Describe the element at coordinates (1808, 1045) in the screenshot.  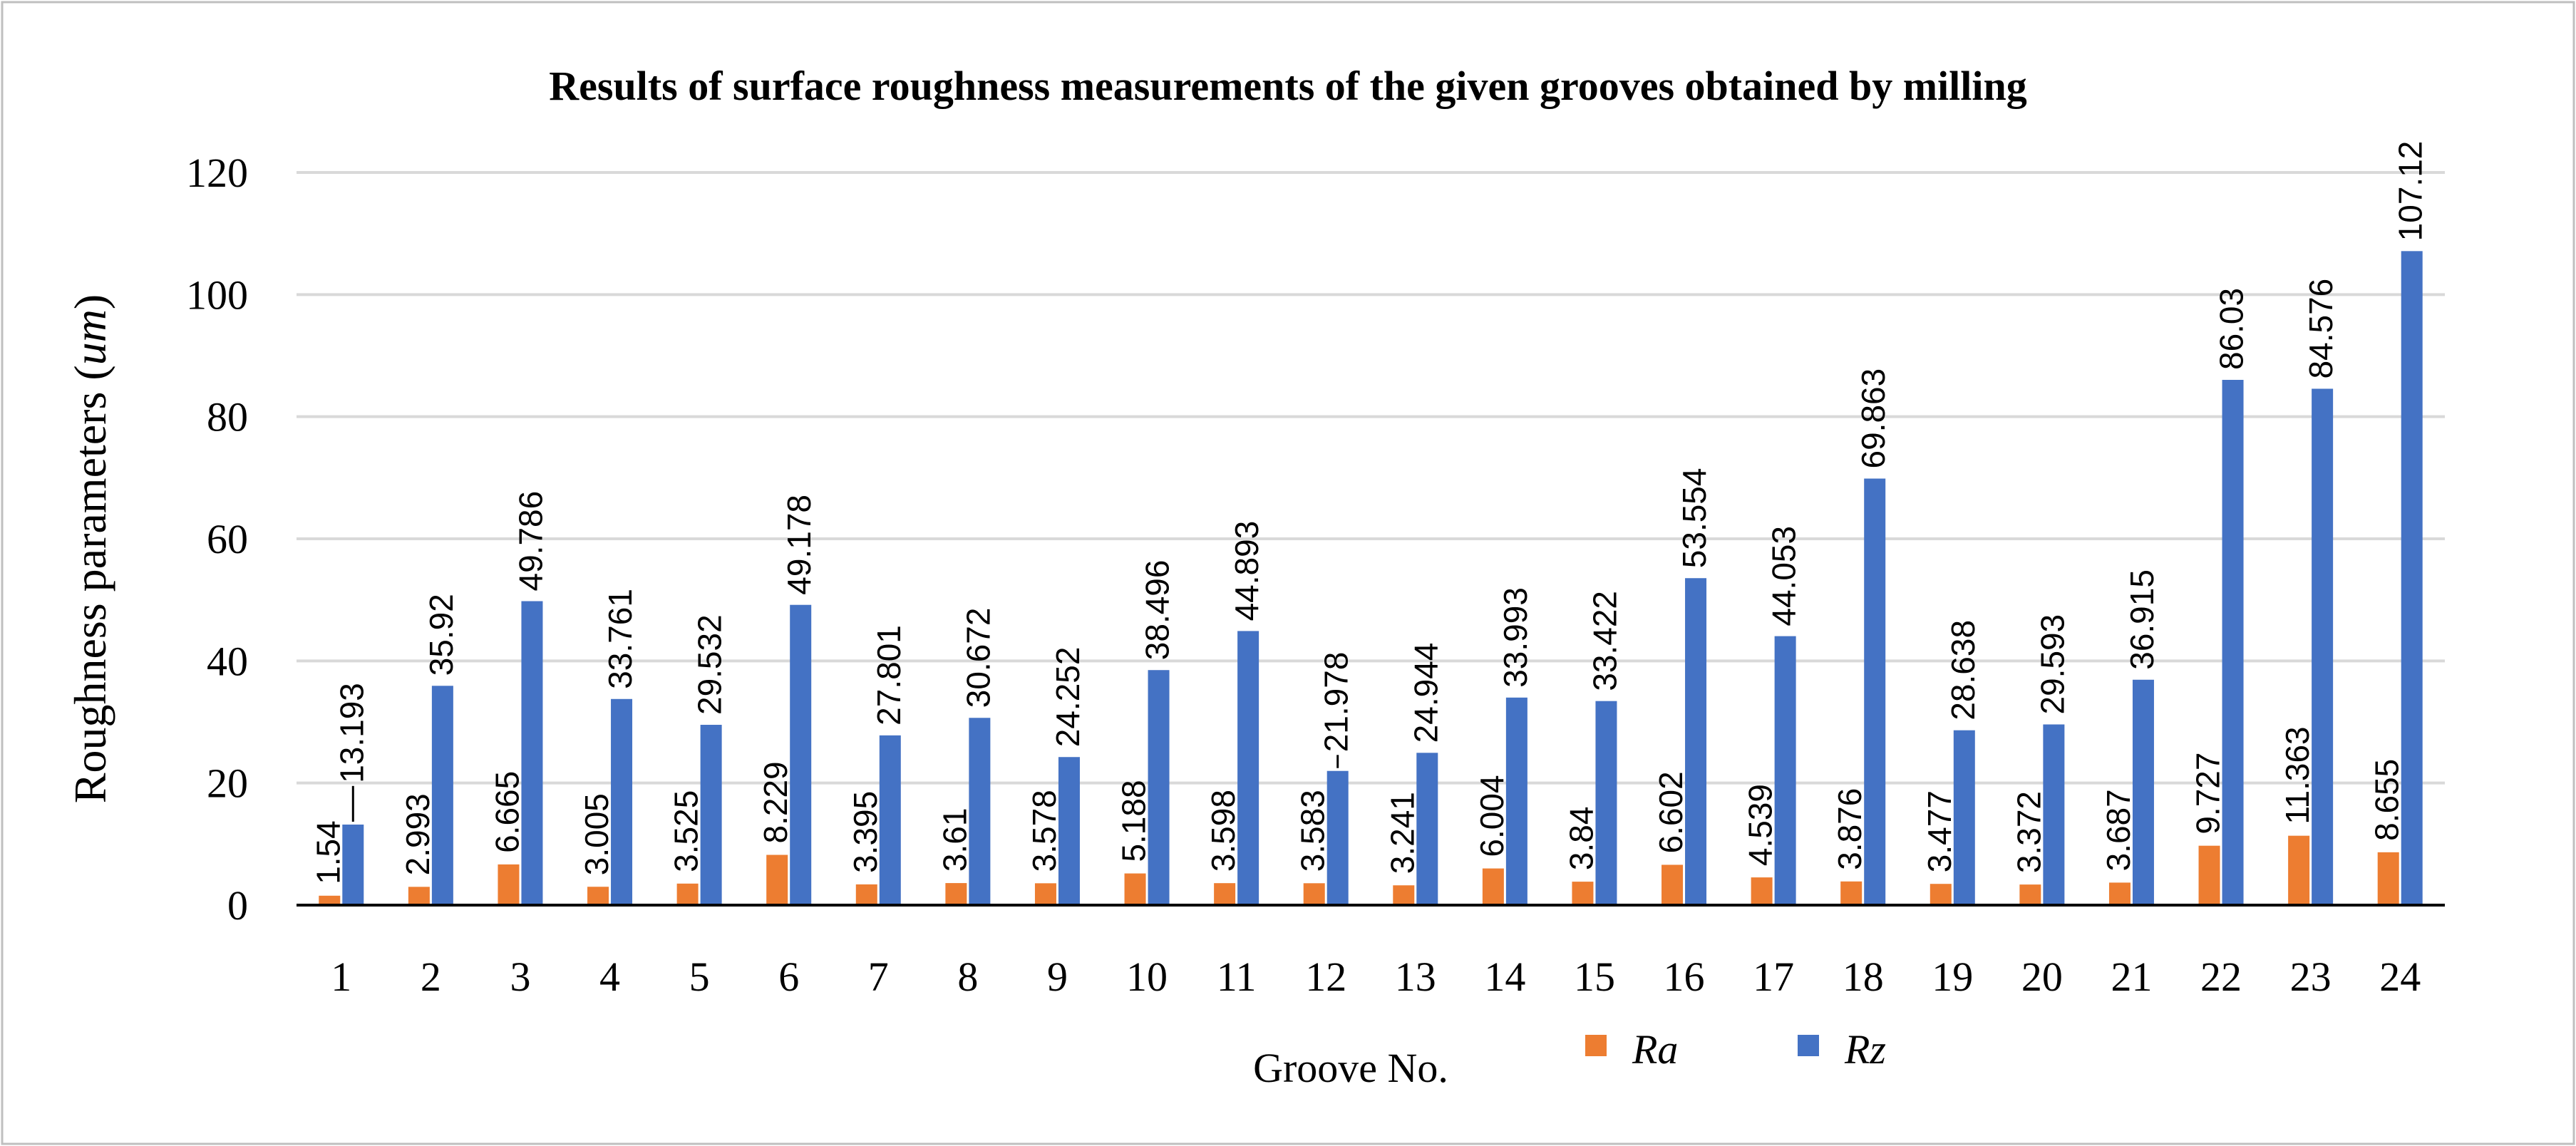
I see `legend-swatch-rz` at that location.